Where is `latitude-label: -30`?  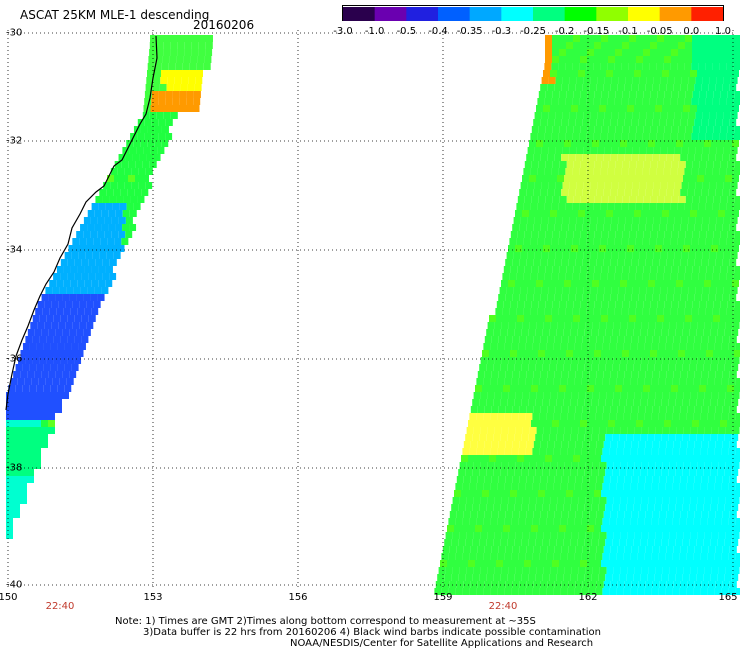 latitude-label: -30 is located at coordinates (14, 33).